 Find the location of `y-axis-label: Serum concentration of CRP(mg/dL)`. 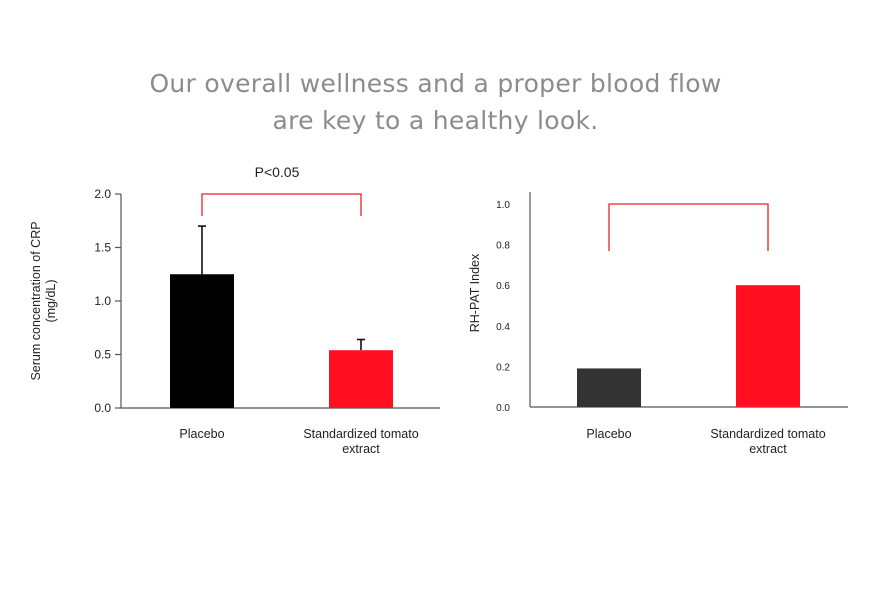

y-axis-label: Serum concentration of CRP(mg/dL) is located at coordinates (43, 300).